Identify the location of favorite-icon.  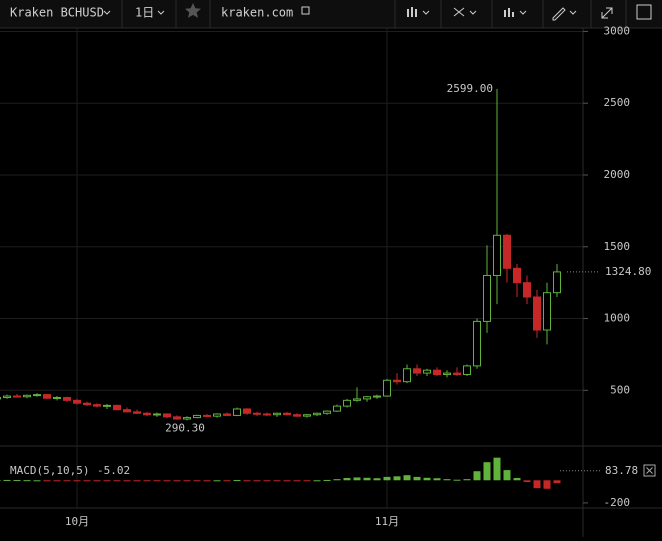
(193, 10).